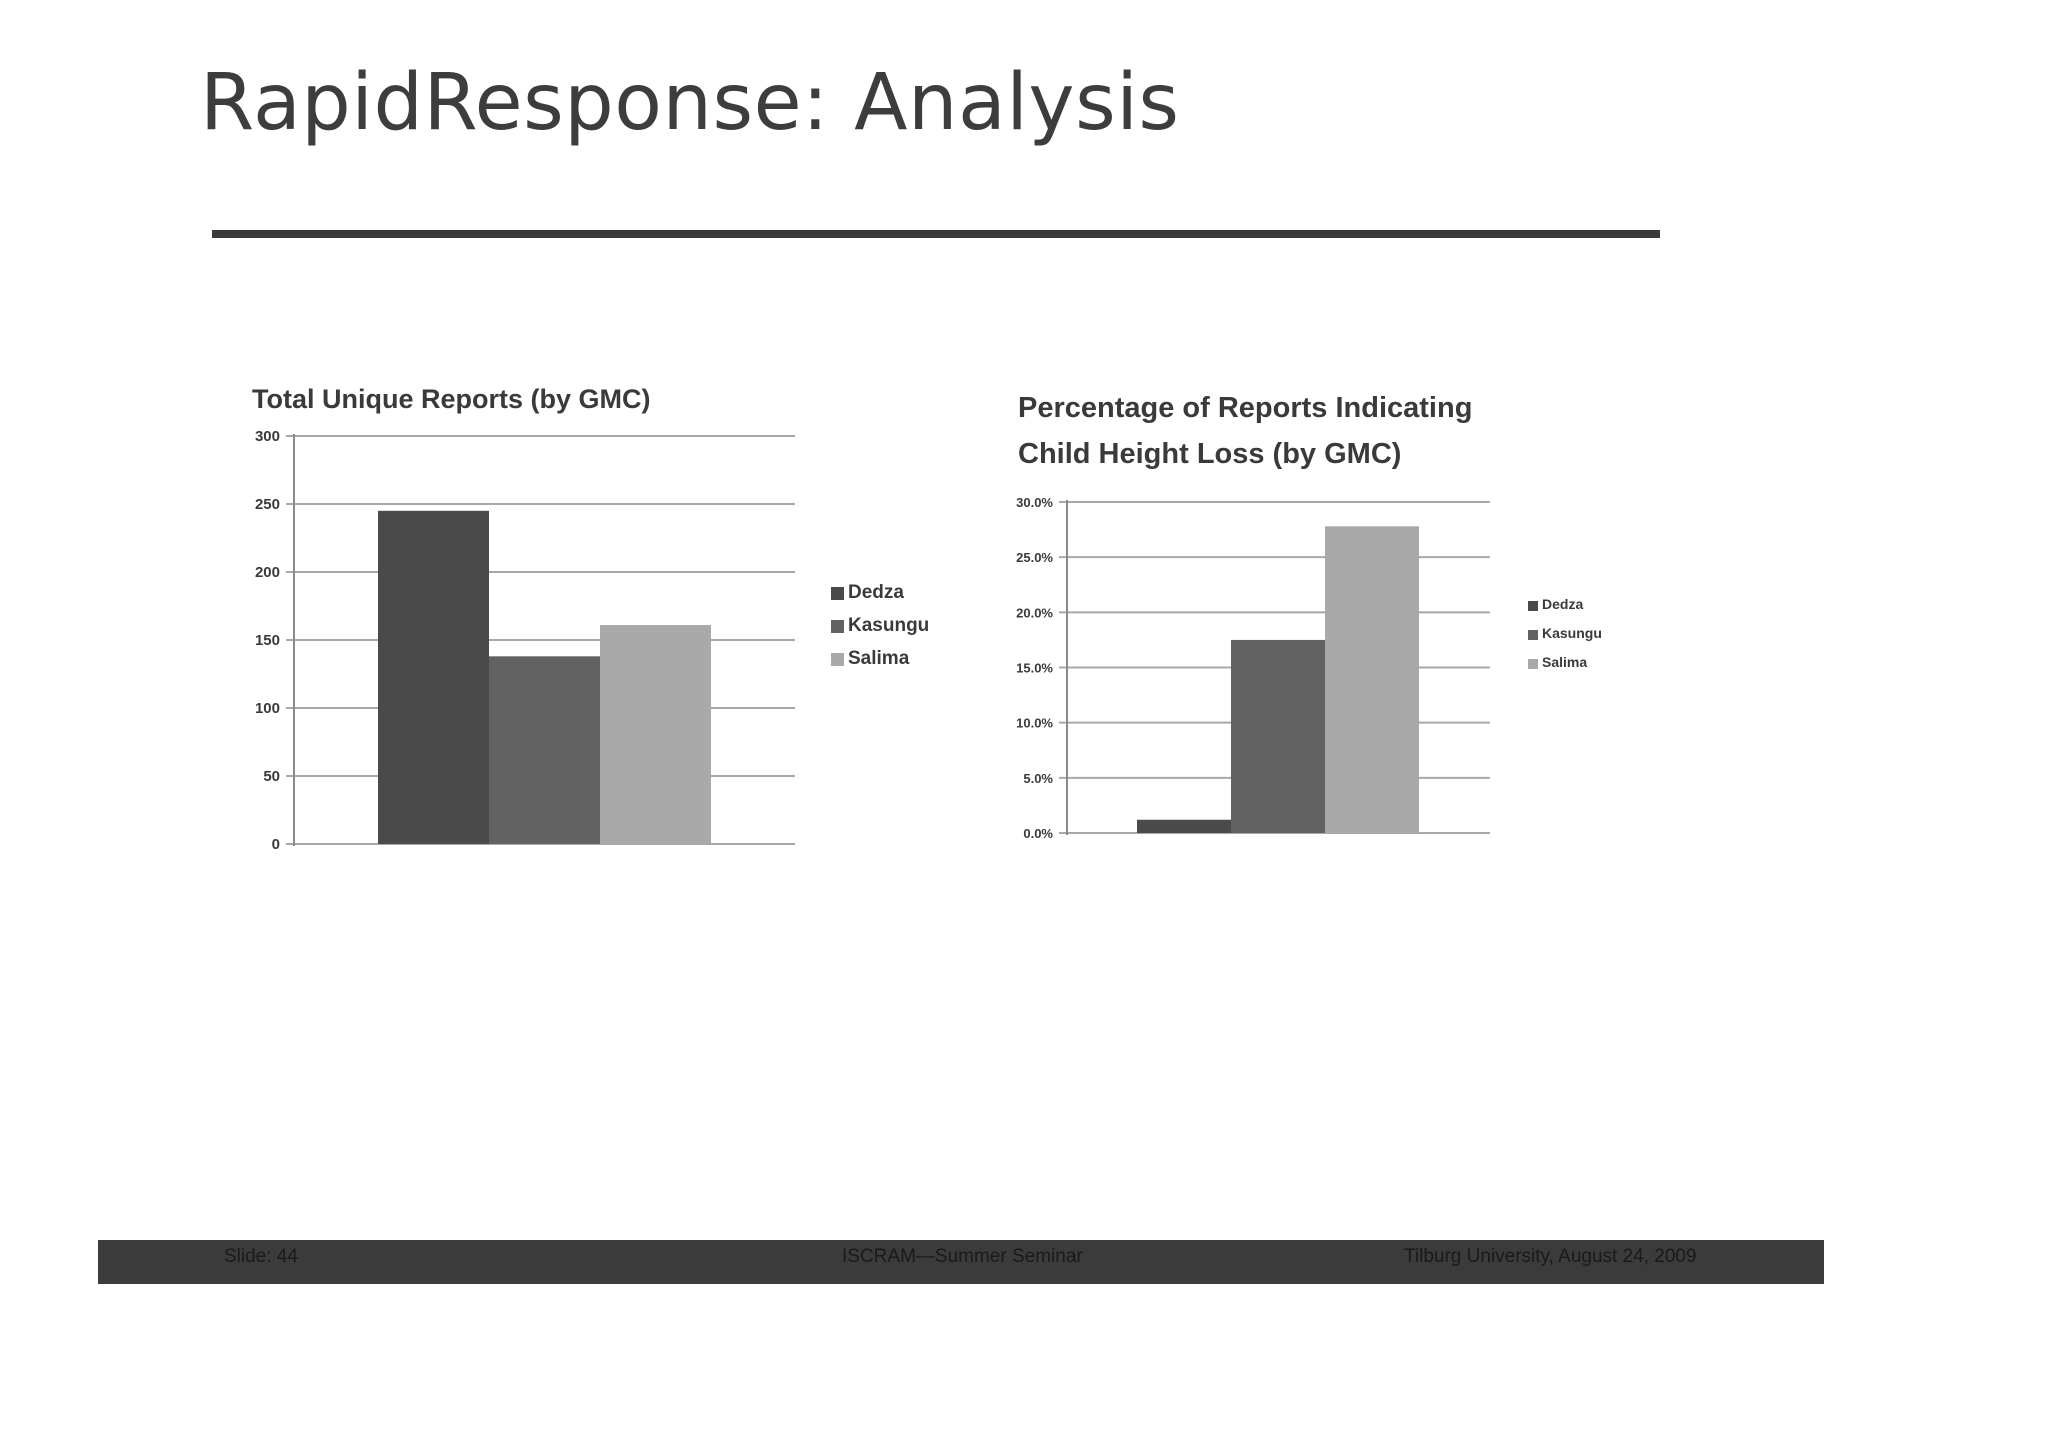  What do you see at coordinates (1034, 723) in the screenshot?
I see `y-tick-label: 10.0%` at bounding box center [1034, 723].